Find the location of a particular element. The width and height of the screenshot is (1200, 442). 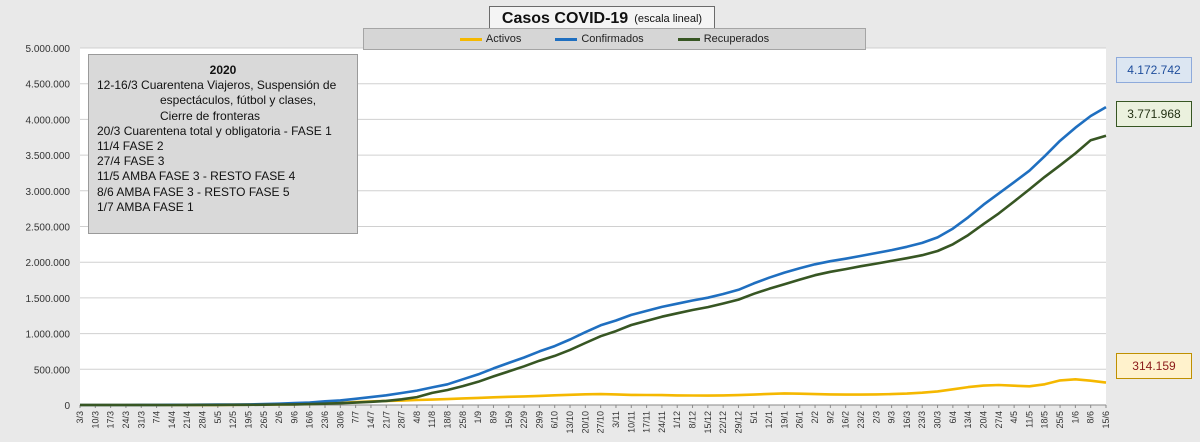

x-tick-label: 16/3 is located at coordinates (907, 420).